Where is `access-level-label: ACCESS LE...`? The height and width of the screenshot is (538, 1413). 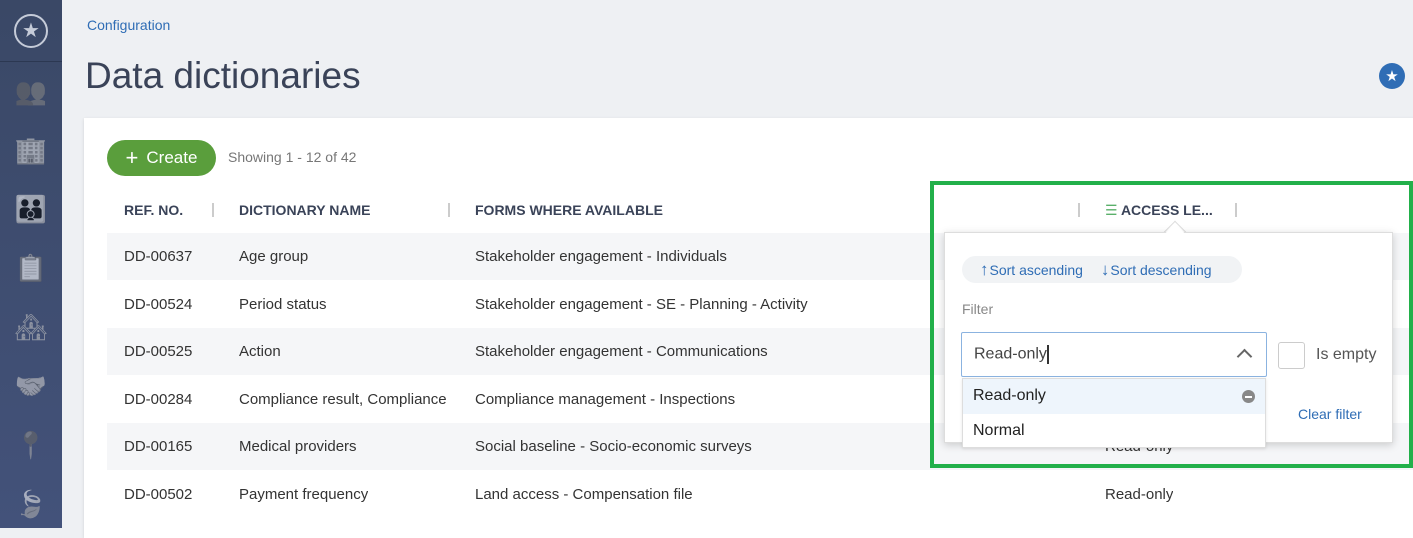
access-level-label: ACCESS LE... is located at coordinates (1166, 210).